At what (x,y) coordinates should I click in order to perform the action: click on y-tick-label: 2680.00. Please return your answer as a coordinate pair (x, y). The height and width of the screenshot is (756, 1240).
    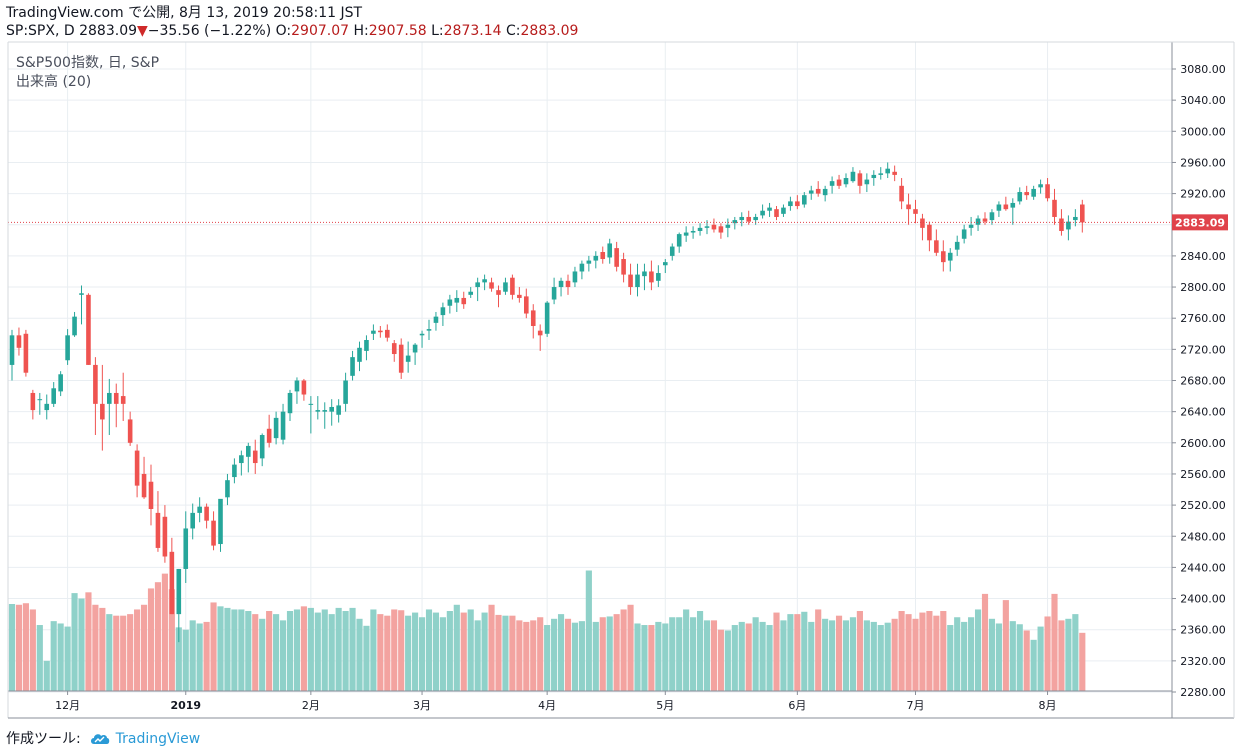
    Looking at the image, I should click on (1203, 381).